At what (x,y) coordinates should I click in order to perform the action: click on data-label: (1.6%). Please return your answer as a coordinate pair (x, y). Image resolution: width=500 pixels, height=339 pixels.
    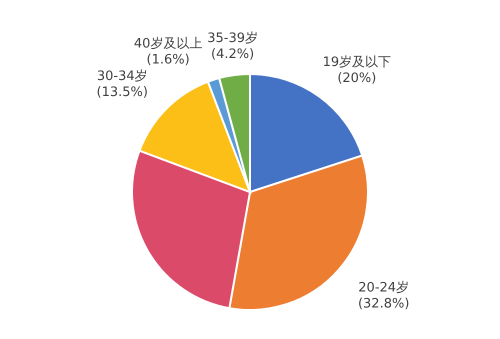
    Looking at the image, I should click on (168, 60).